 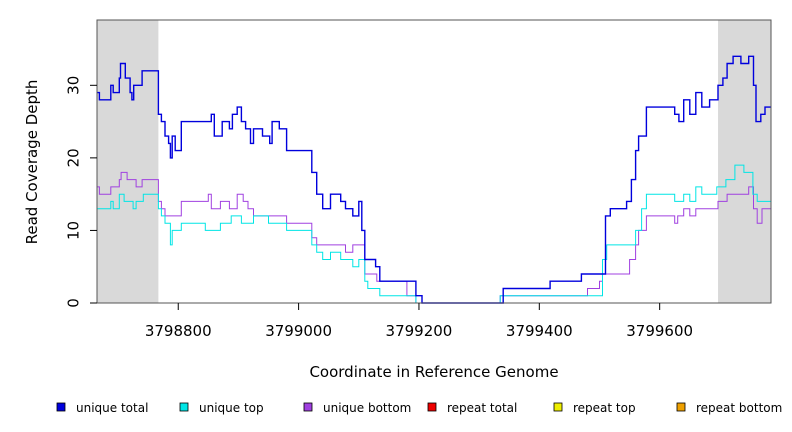 I want to click on x-tick-label: 3798800, so click(x=178, y=331).